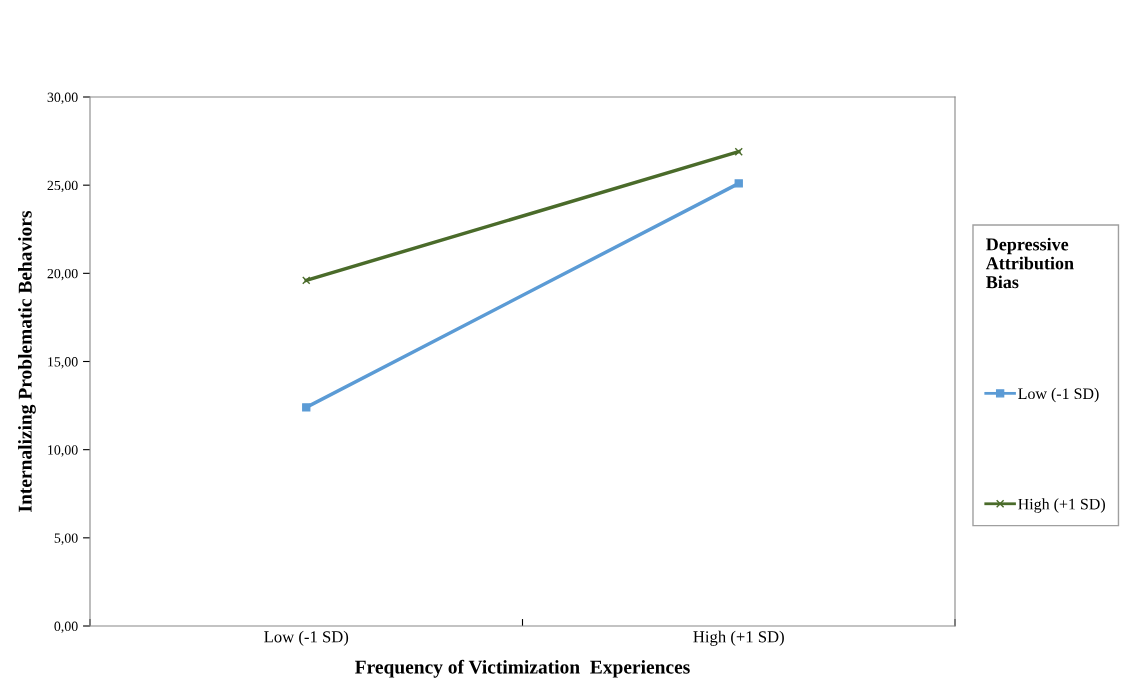 The image size is (1131, 695). What do you see at coordinates (62, 274) in the screenshot?
I see `y-tick-label: 20,00` at bounding box center [62, 274].